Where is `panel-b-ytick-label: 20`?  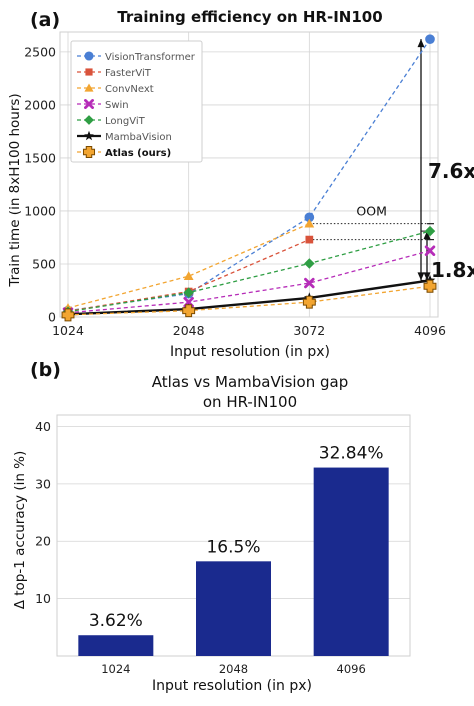
panel-b-ytick-label: 20 is located at coordinates (43, 541).